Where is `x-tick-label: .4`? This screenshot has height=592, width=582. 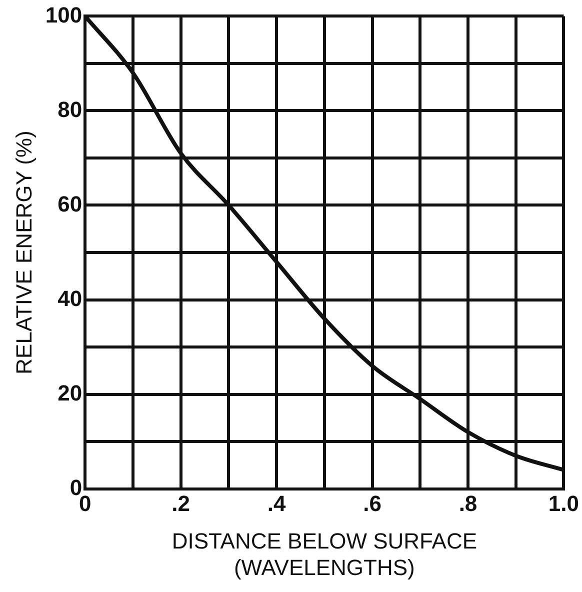
x-tick-label: .4 is located at coordinates (276, 503).